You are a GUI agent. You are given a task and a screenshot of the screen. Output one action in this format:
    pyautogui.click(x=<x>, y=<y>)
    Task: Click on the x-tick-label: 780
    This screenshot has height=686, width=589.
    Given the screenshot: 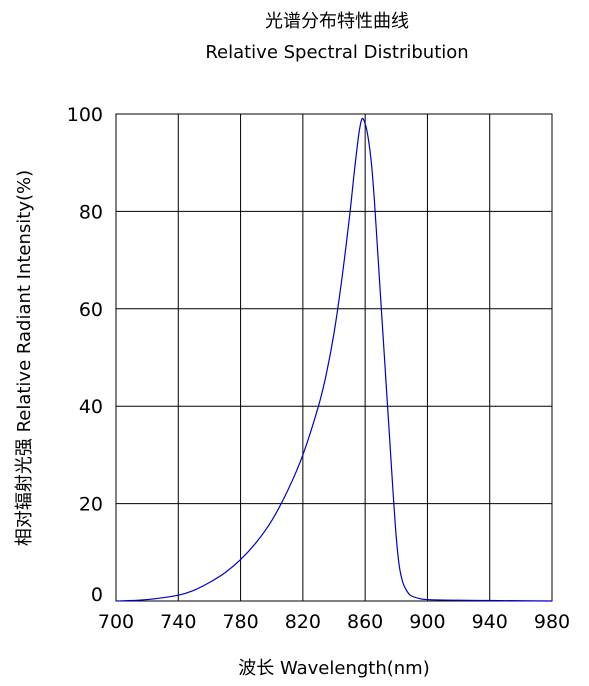 What is the action you would take?
    pyautogui.click(x=240, y=622)
    